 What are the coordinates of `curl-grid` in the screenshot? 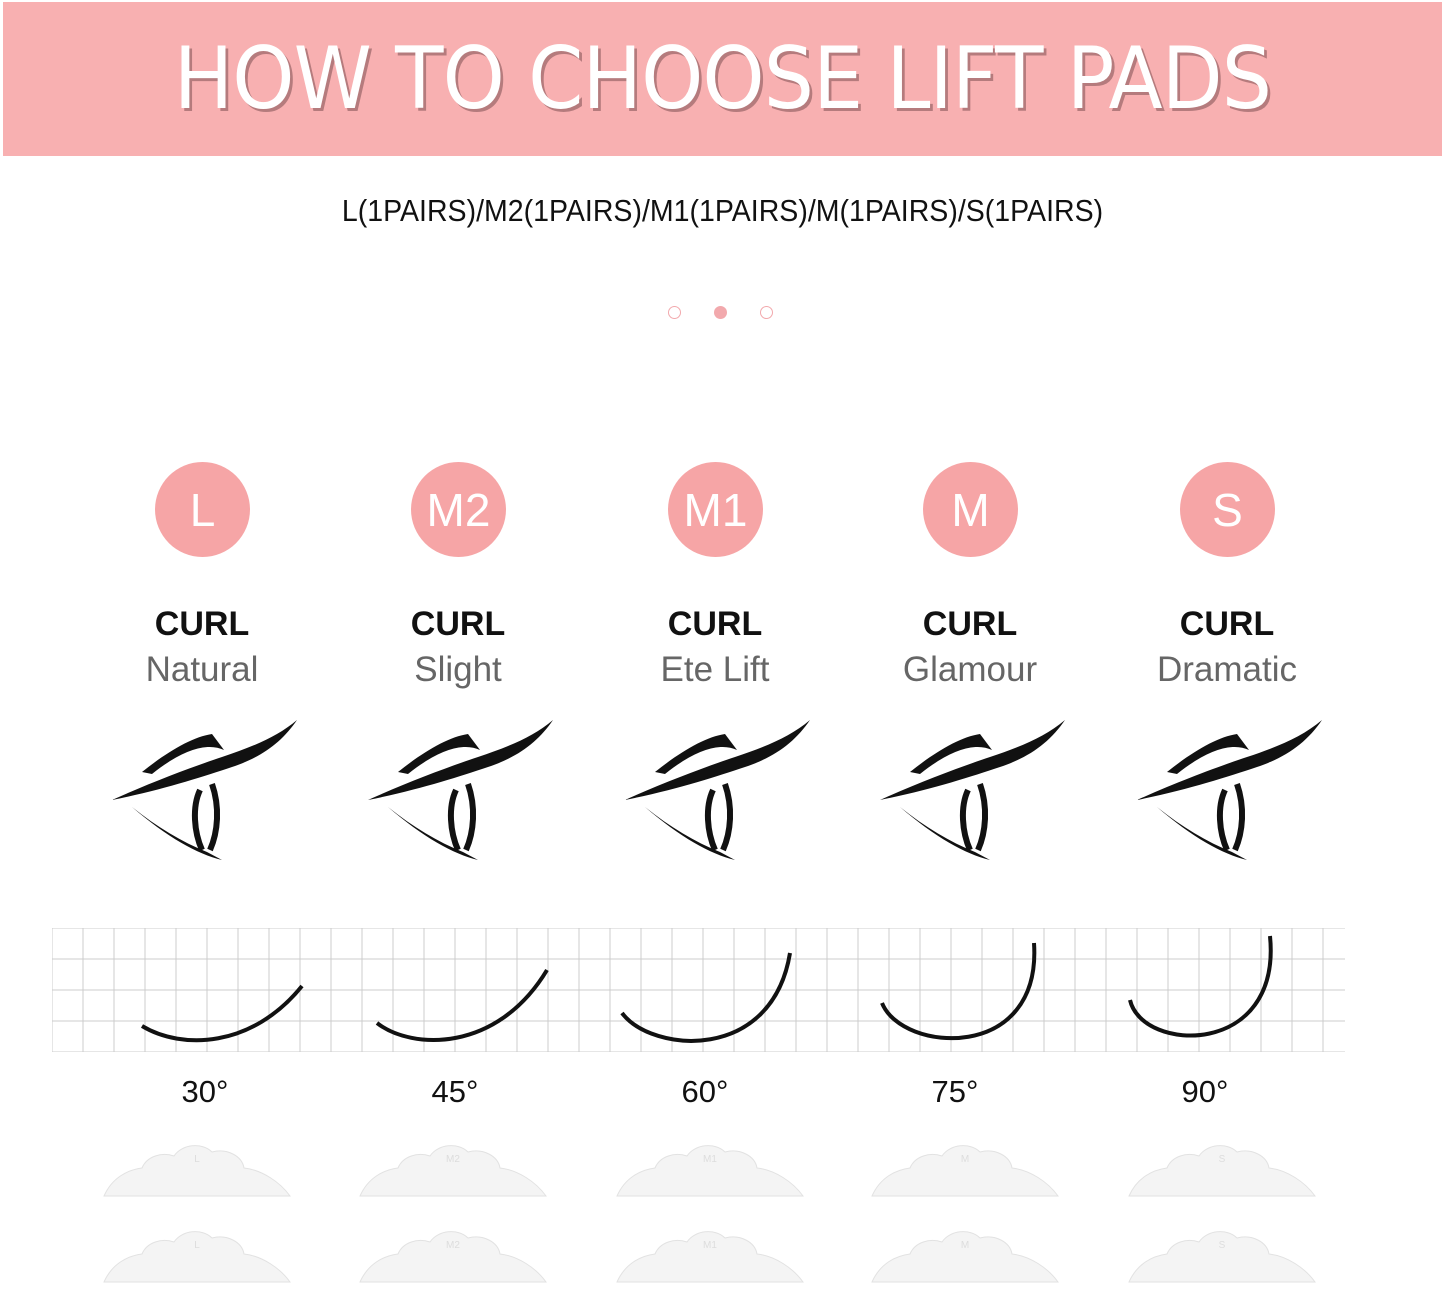 It's located at (698, 990).